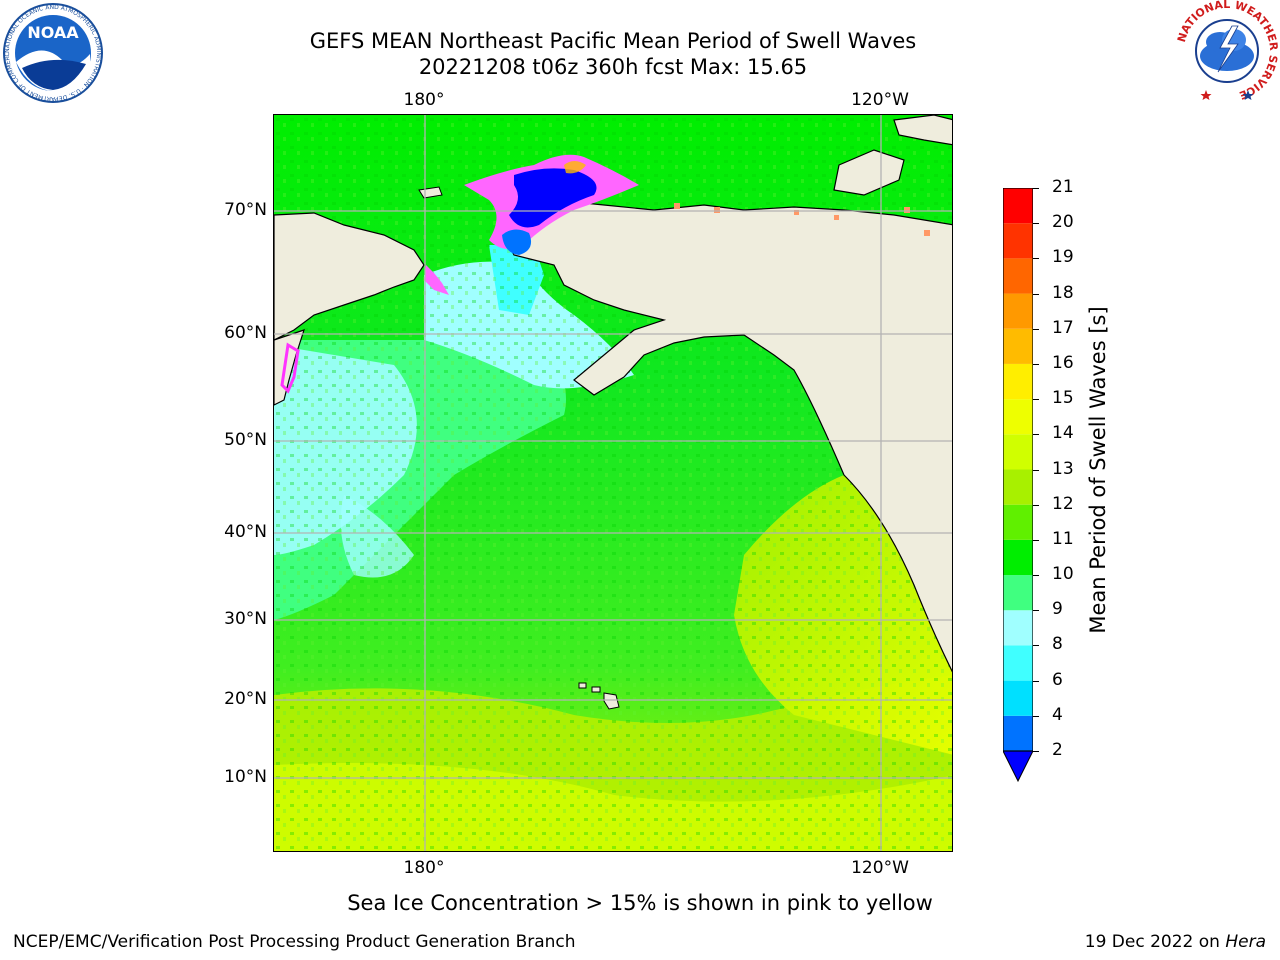 This screenshot has width=1280, height=960. I want to click on lat-label-30n: 30°N, so click(245, 619).